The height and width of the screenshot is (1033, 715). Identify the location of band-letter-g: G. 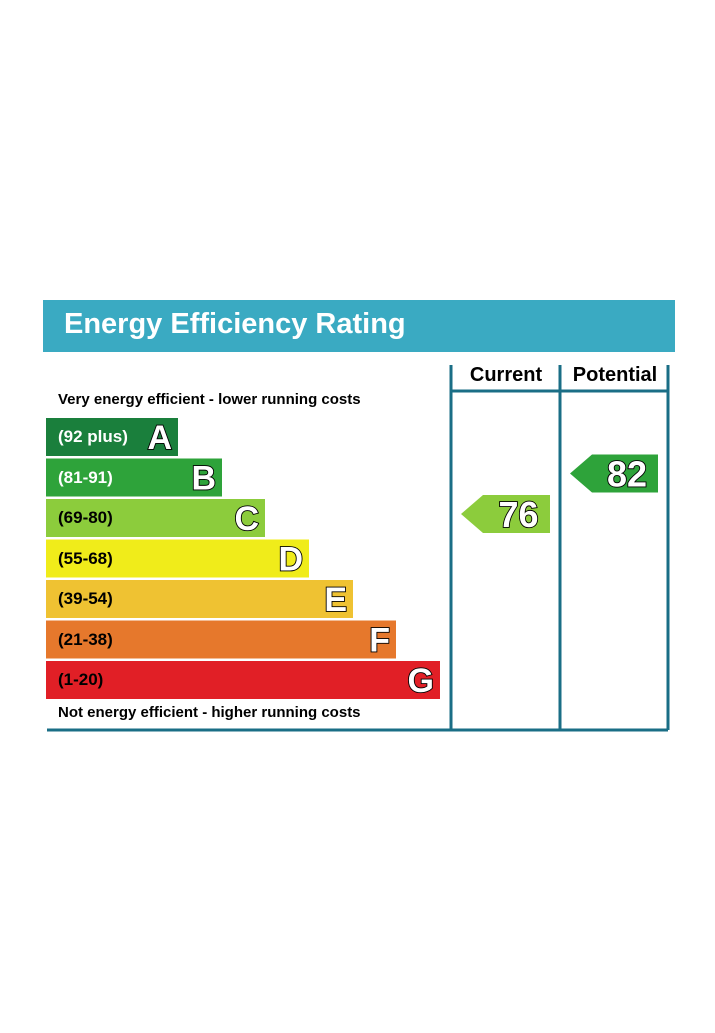
(421, 681).